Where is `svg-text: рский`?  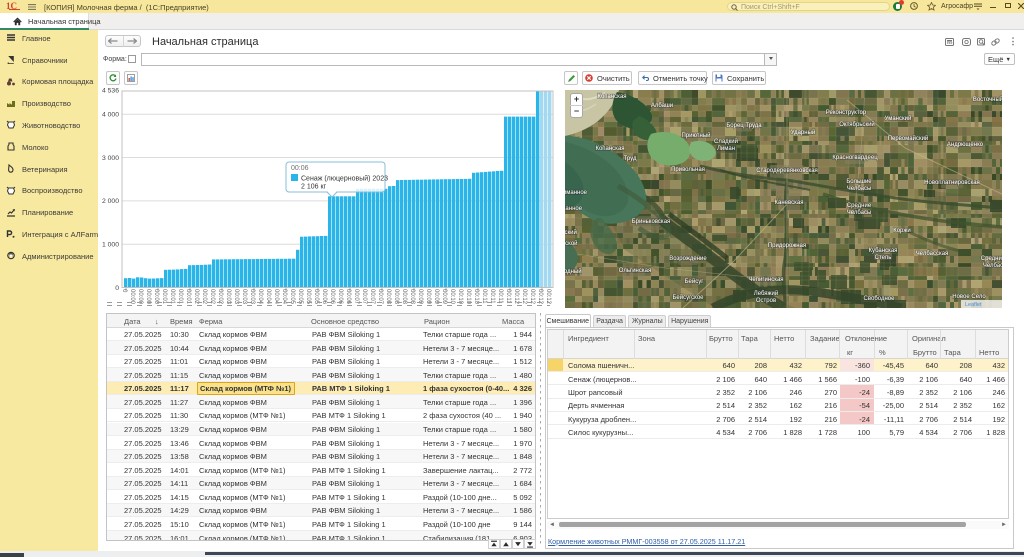 svg-text: рский is located at coordinates (571, 232).